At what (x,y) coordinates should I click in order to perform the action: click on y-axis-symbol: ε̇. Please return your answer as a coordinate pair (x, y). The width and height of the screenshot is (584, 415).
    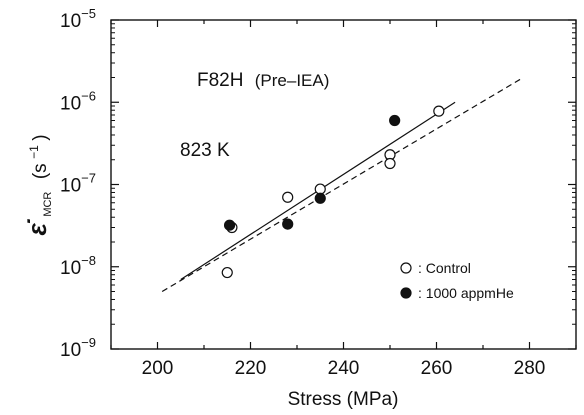
    Looking at the image, I should click on (37, 226).